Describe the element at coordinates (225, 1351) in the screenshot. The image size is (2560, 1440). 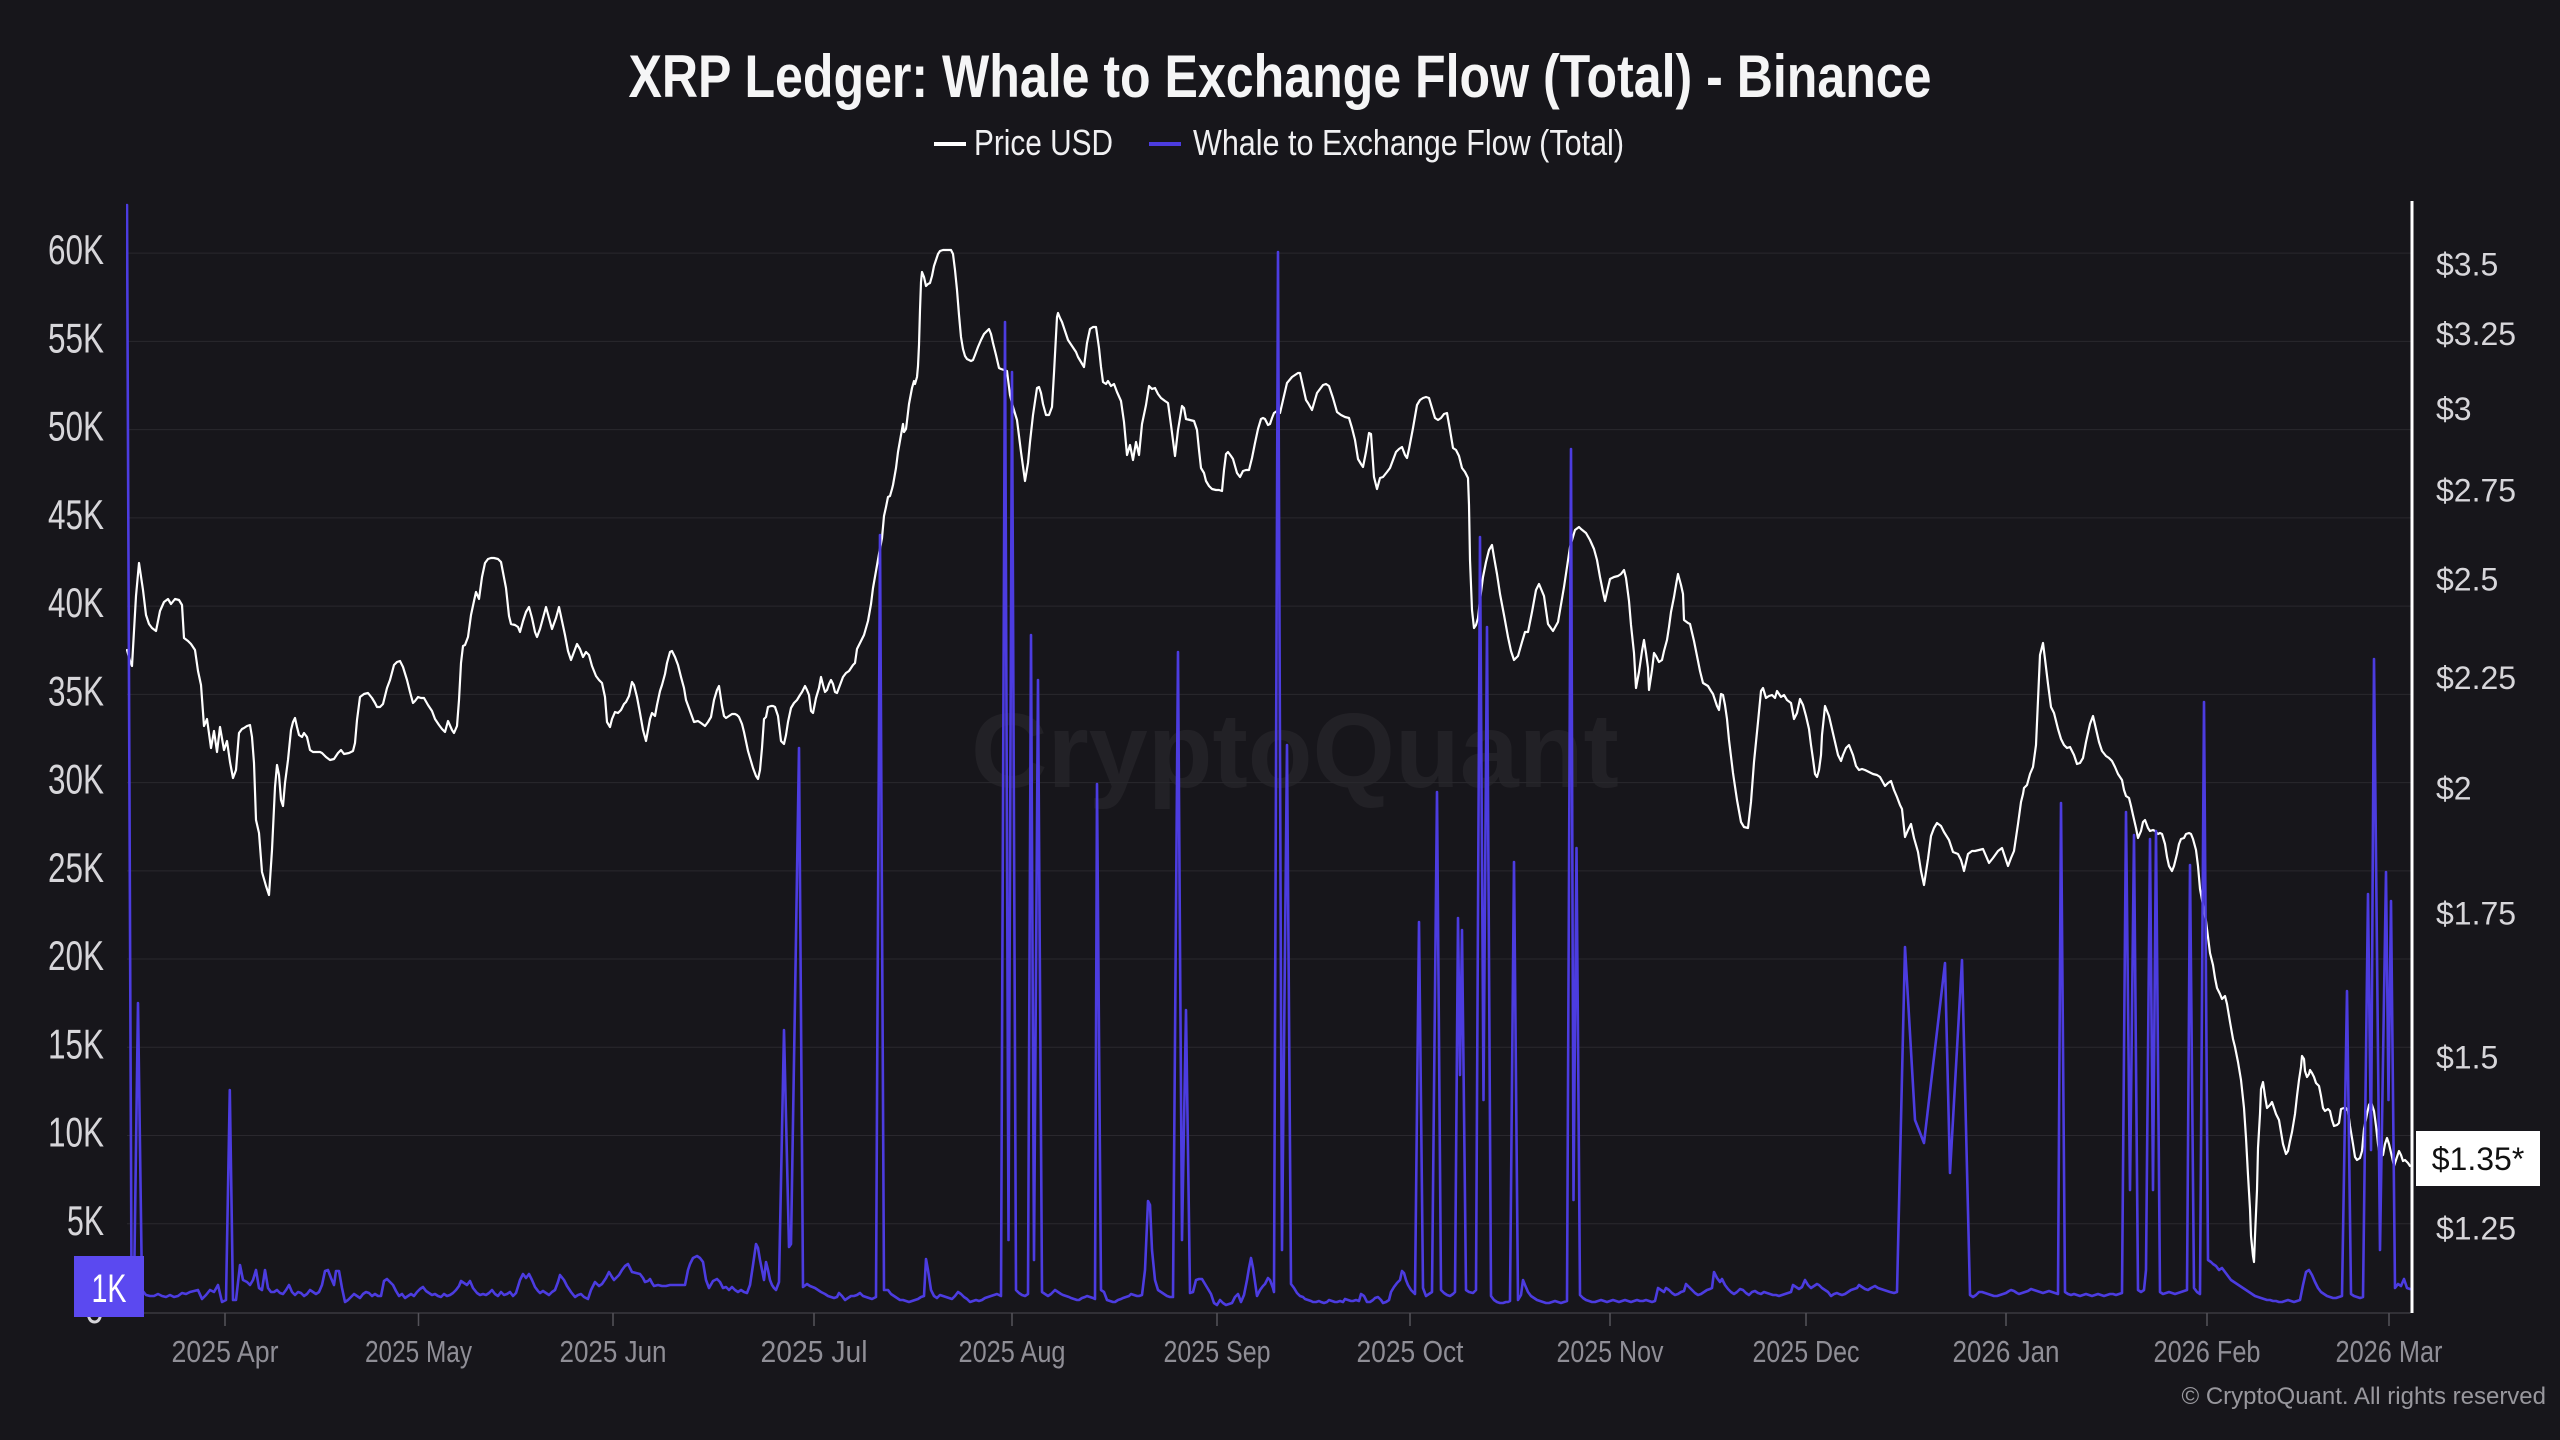
I see `svg-text: 2025 Apr` at that location.